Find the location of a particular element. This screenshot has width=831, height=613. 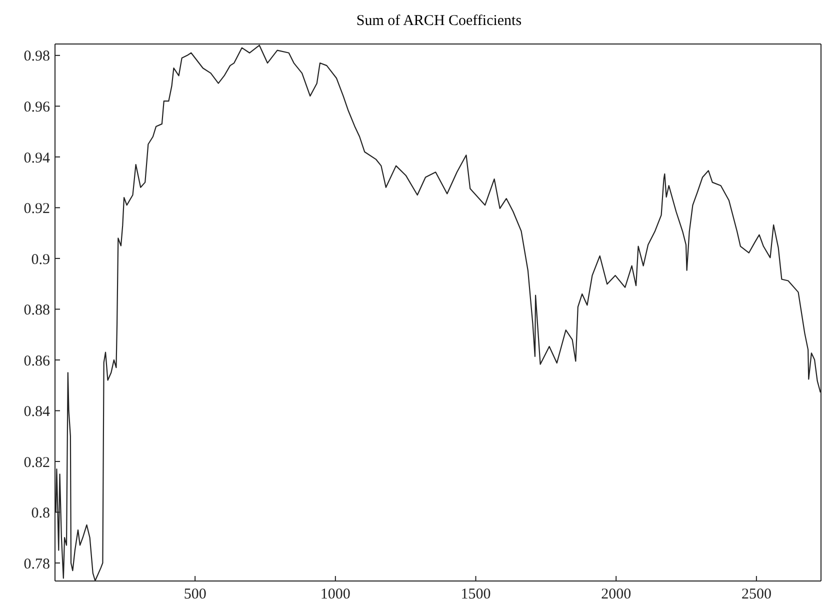

y-tick-label: 0.82 is located at coordinates (37, 462).